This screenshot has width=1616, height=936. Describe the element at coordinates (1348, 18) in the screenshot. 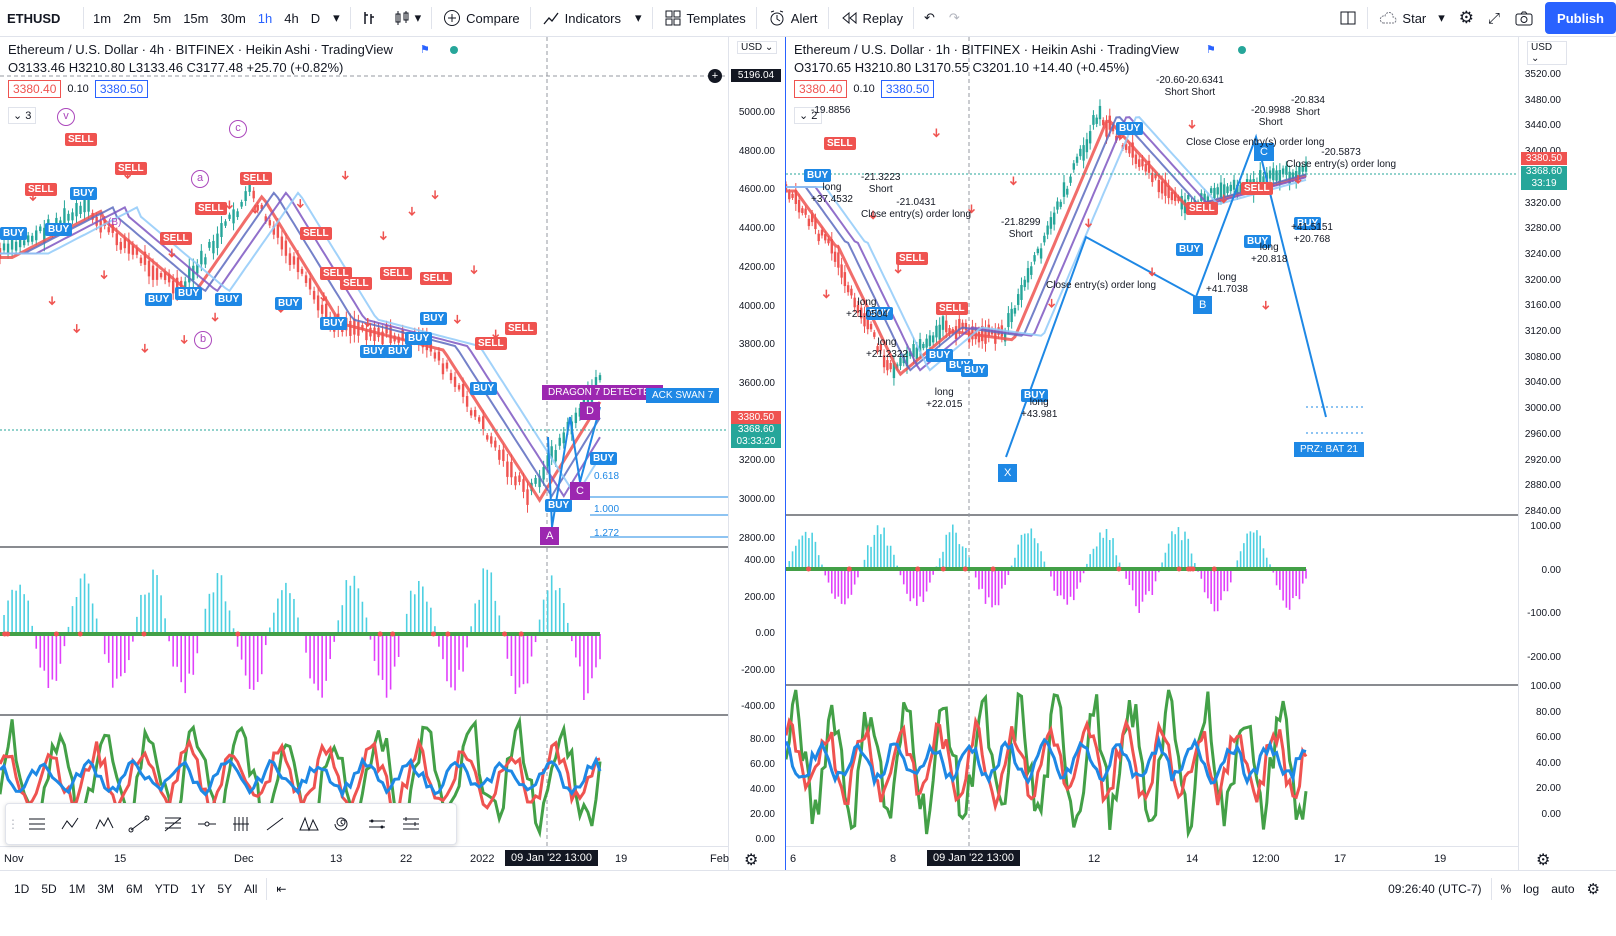

I see `layout-button` at that location.